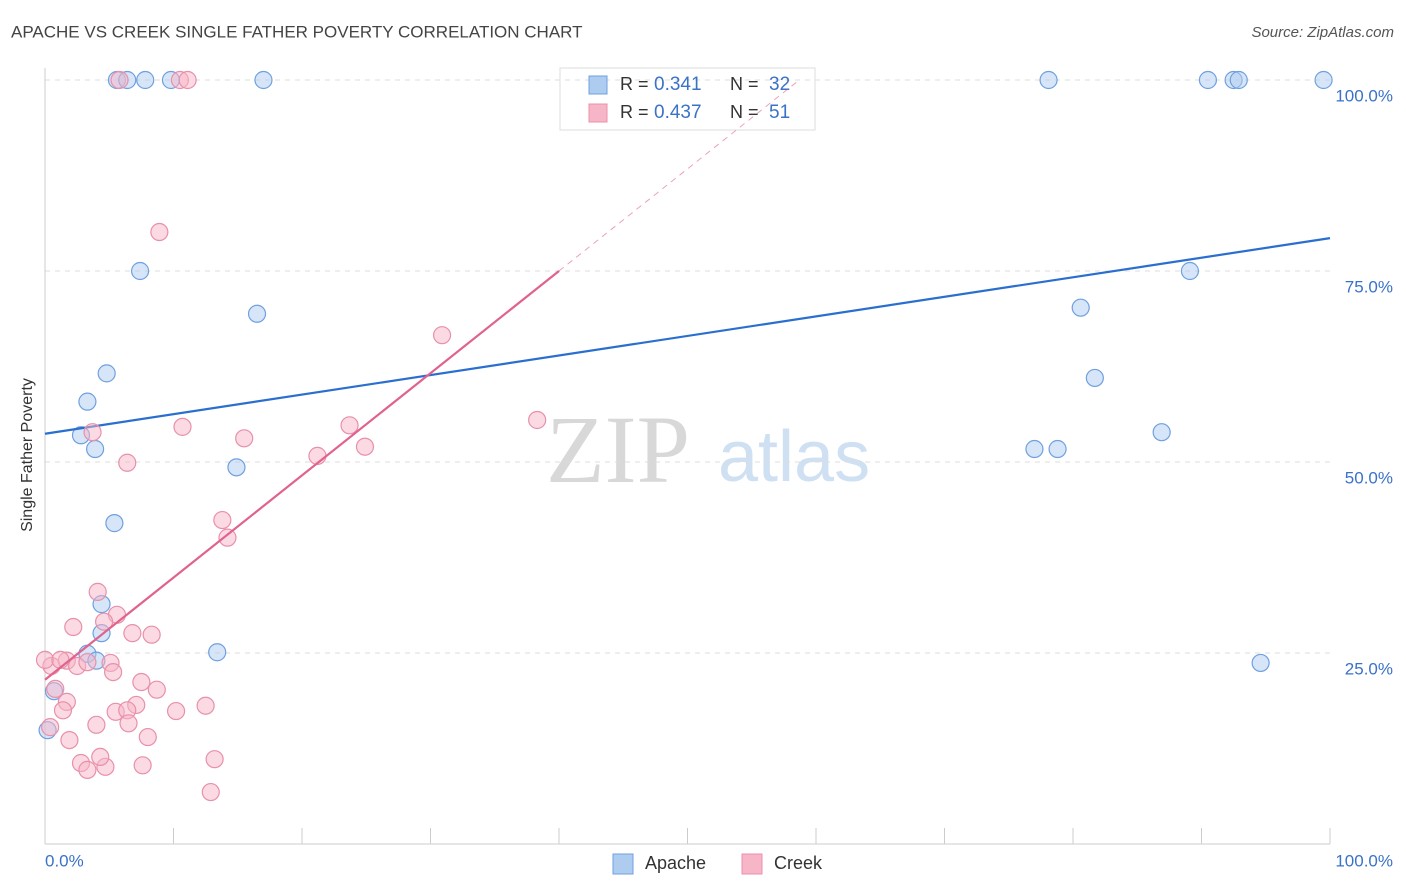 The width and height of the screenshot is (1406, 892). Describe the element at coordinates (27, 455) in the screenshot. I see `y-axis-label: Single Father Poverty` at that location.